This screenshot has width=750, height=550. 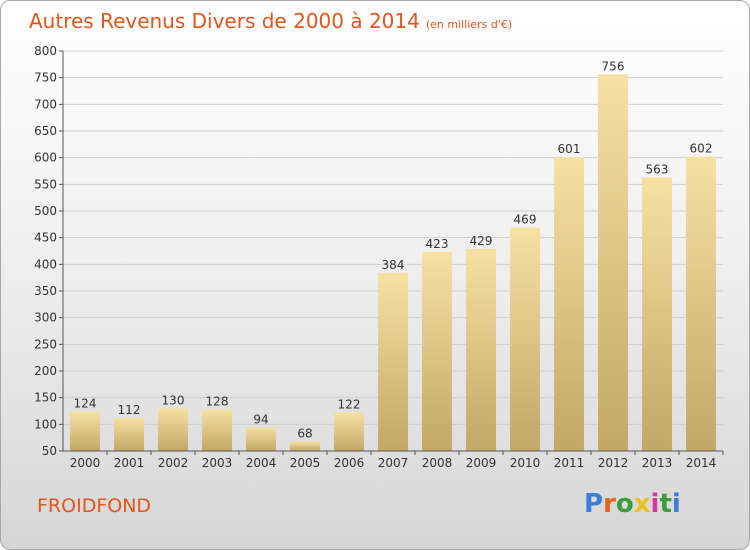 I want to click on x-tick-label: 2011, so click(x=569, y=463).